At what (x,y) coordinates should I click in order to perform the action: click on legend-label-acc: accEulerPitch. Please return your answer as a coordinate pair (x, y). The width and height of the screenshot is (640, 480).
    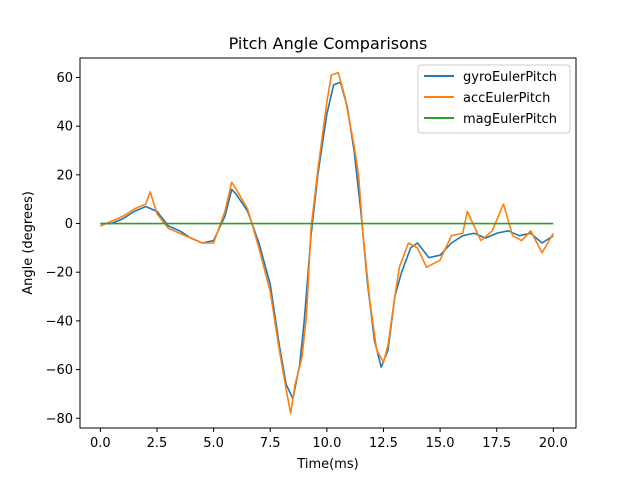
    Looking at the image, I should click on (506, 98).